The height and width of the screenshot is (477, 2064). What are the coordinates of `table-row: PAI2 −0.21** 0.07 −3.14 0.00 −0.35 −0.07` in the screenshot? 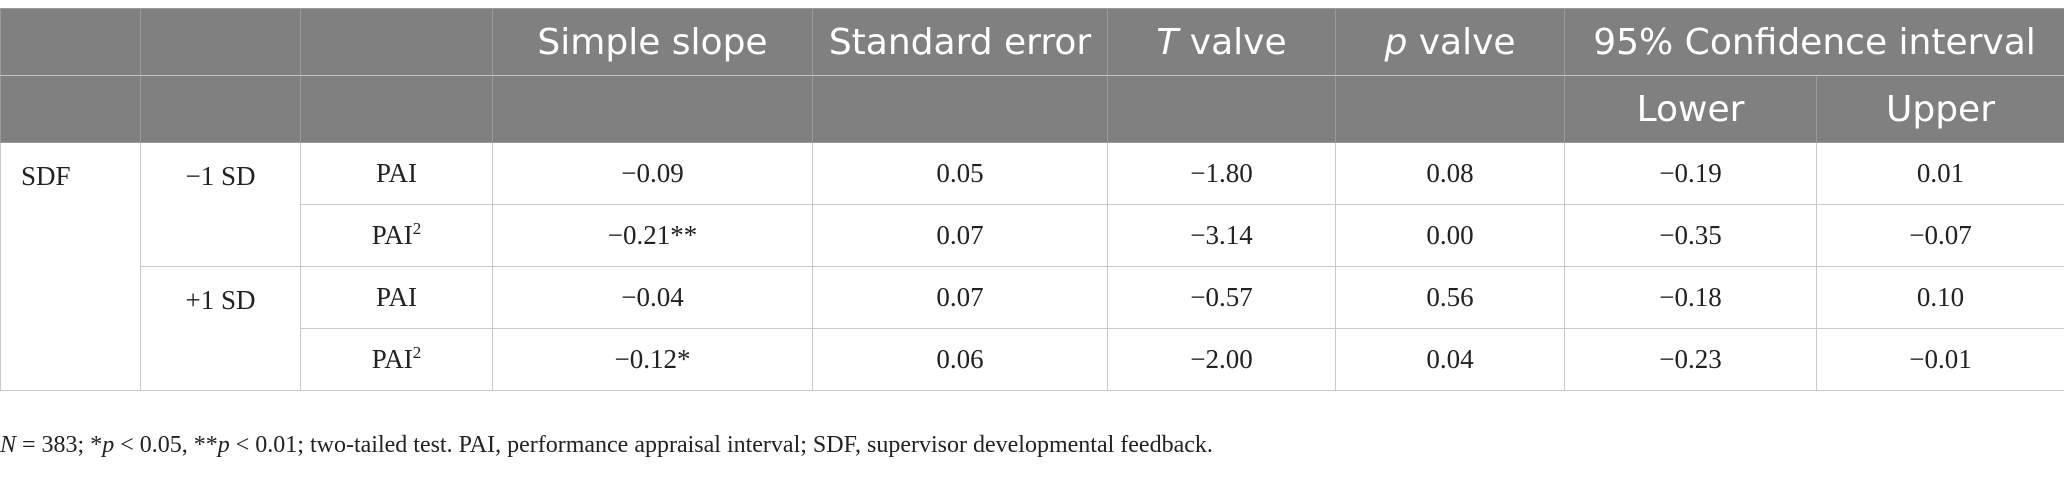 It's located at (1032, 235).